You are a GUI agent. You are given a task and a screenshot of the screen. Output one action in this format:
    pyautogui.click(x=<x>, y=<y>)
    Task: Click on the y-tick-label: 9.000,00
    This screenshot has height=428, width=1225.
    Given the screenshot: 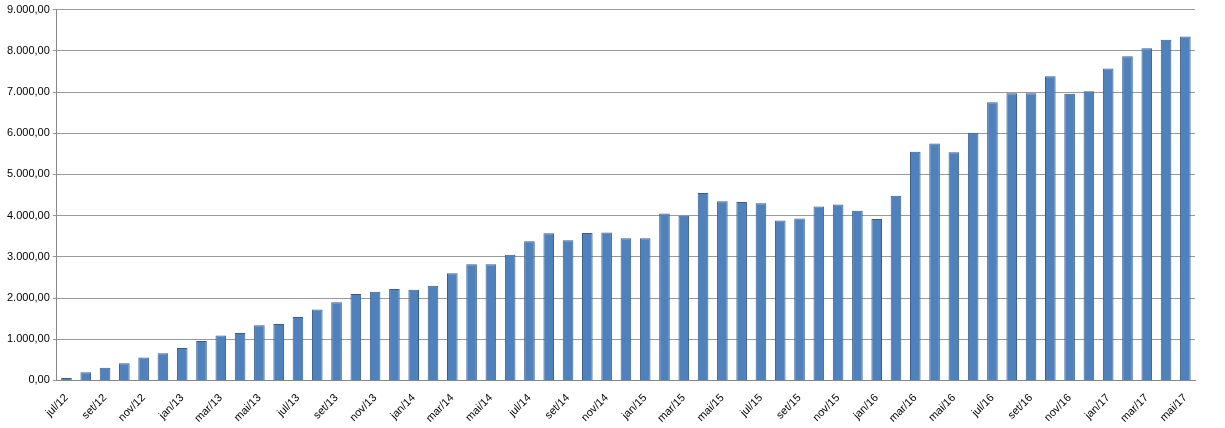 What is the action you would take?
    pyautogui.click(x=28, y=8)
    